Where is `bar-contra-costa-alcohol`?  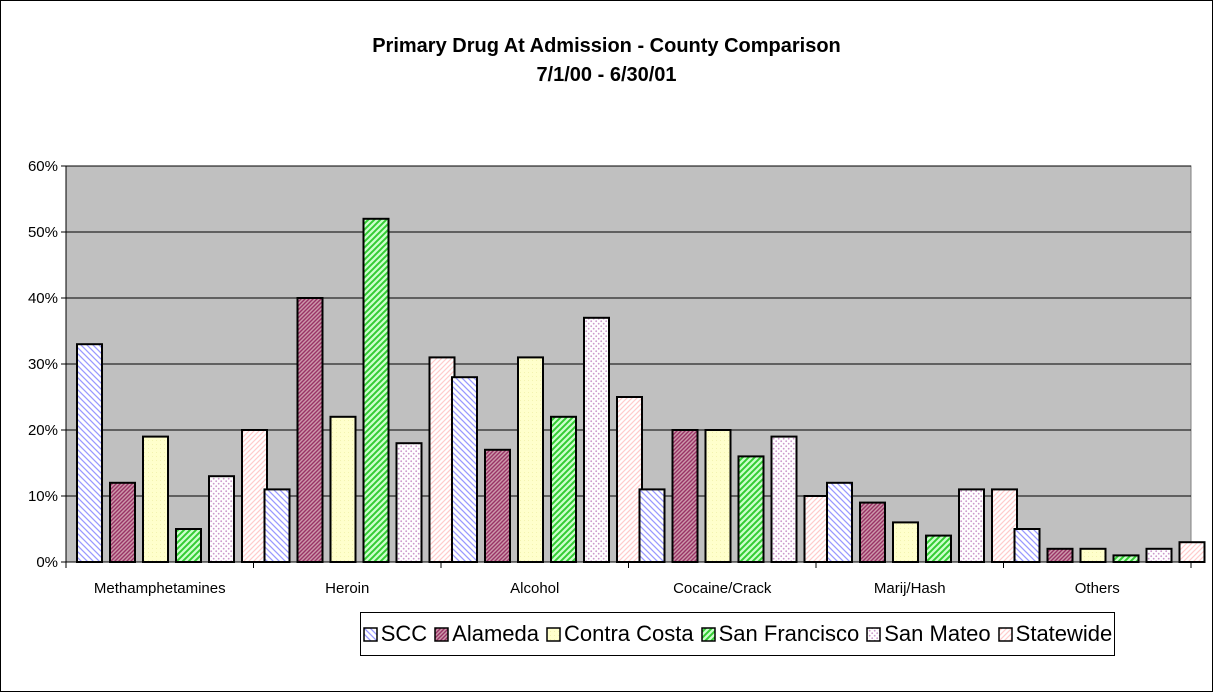 bar-contra-costa-alcohol is located at coordinates (530, 459).